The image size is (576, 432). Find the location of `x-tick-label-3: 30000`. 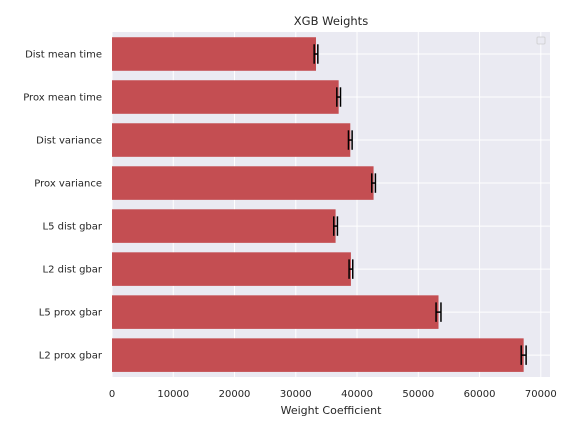

x-tick-label-3: 30000 is located at coordinates (296, 394).